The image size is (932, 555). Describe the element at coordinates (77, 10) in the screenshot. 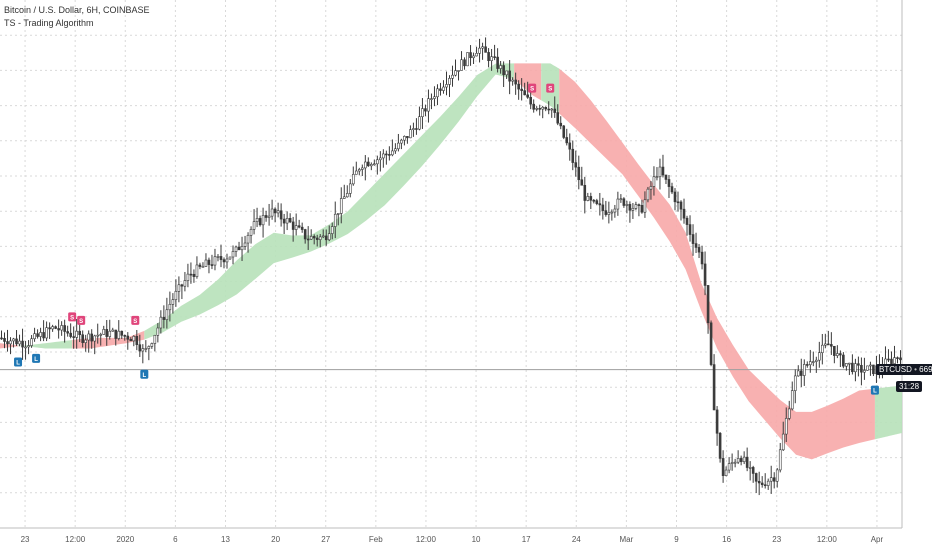

I see `symbol-title: Bitcoin / U.S. Dollar, 6H, COINBASE` at that location.